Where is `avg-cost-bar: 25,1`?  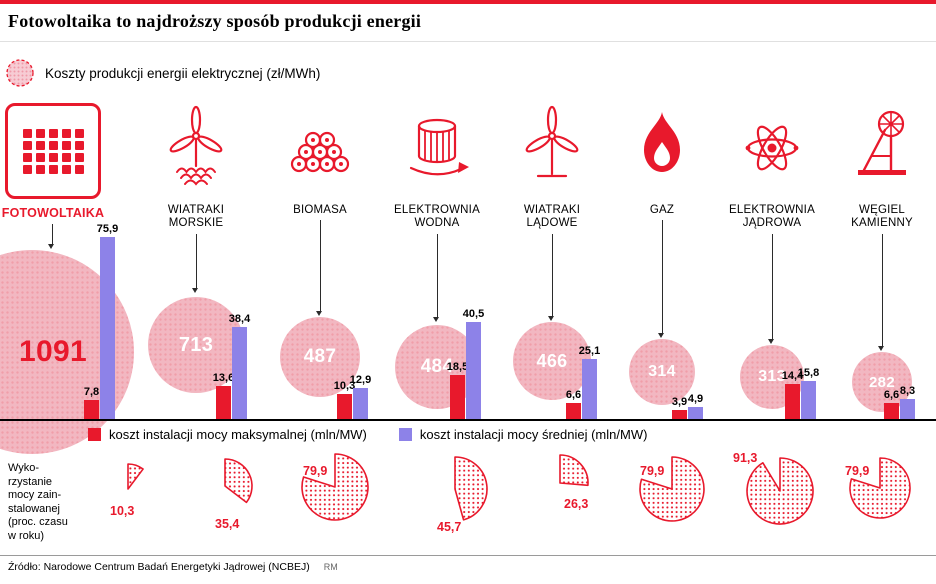 avg-cost-bar: 25,1 is located at coordinates (589, 382).